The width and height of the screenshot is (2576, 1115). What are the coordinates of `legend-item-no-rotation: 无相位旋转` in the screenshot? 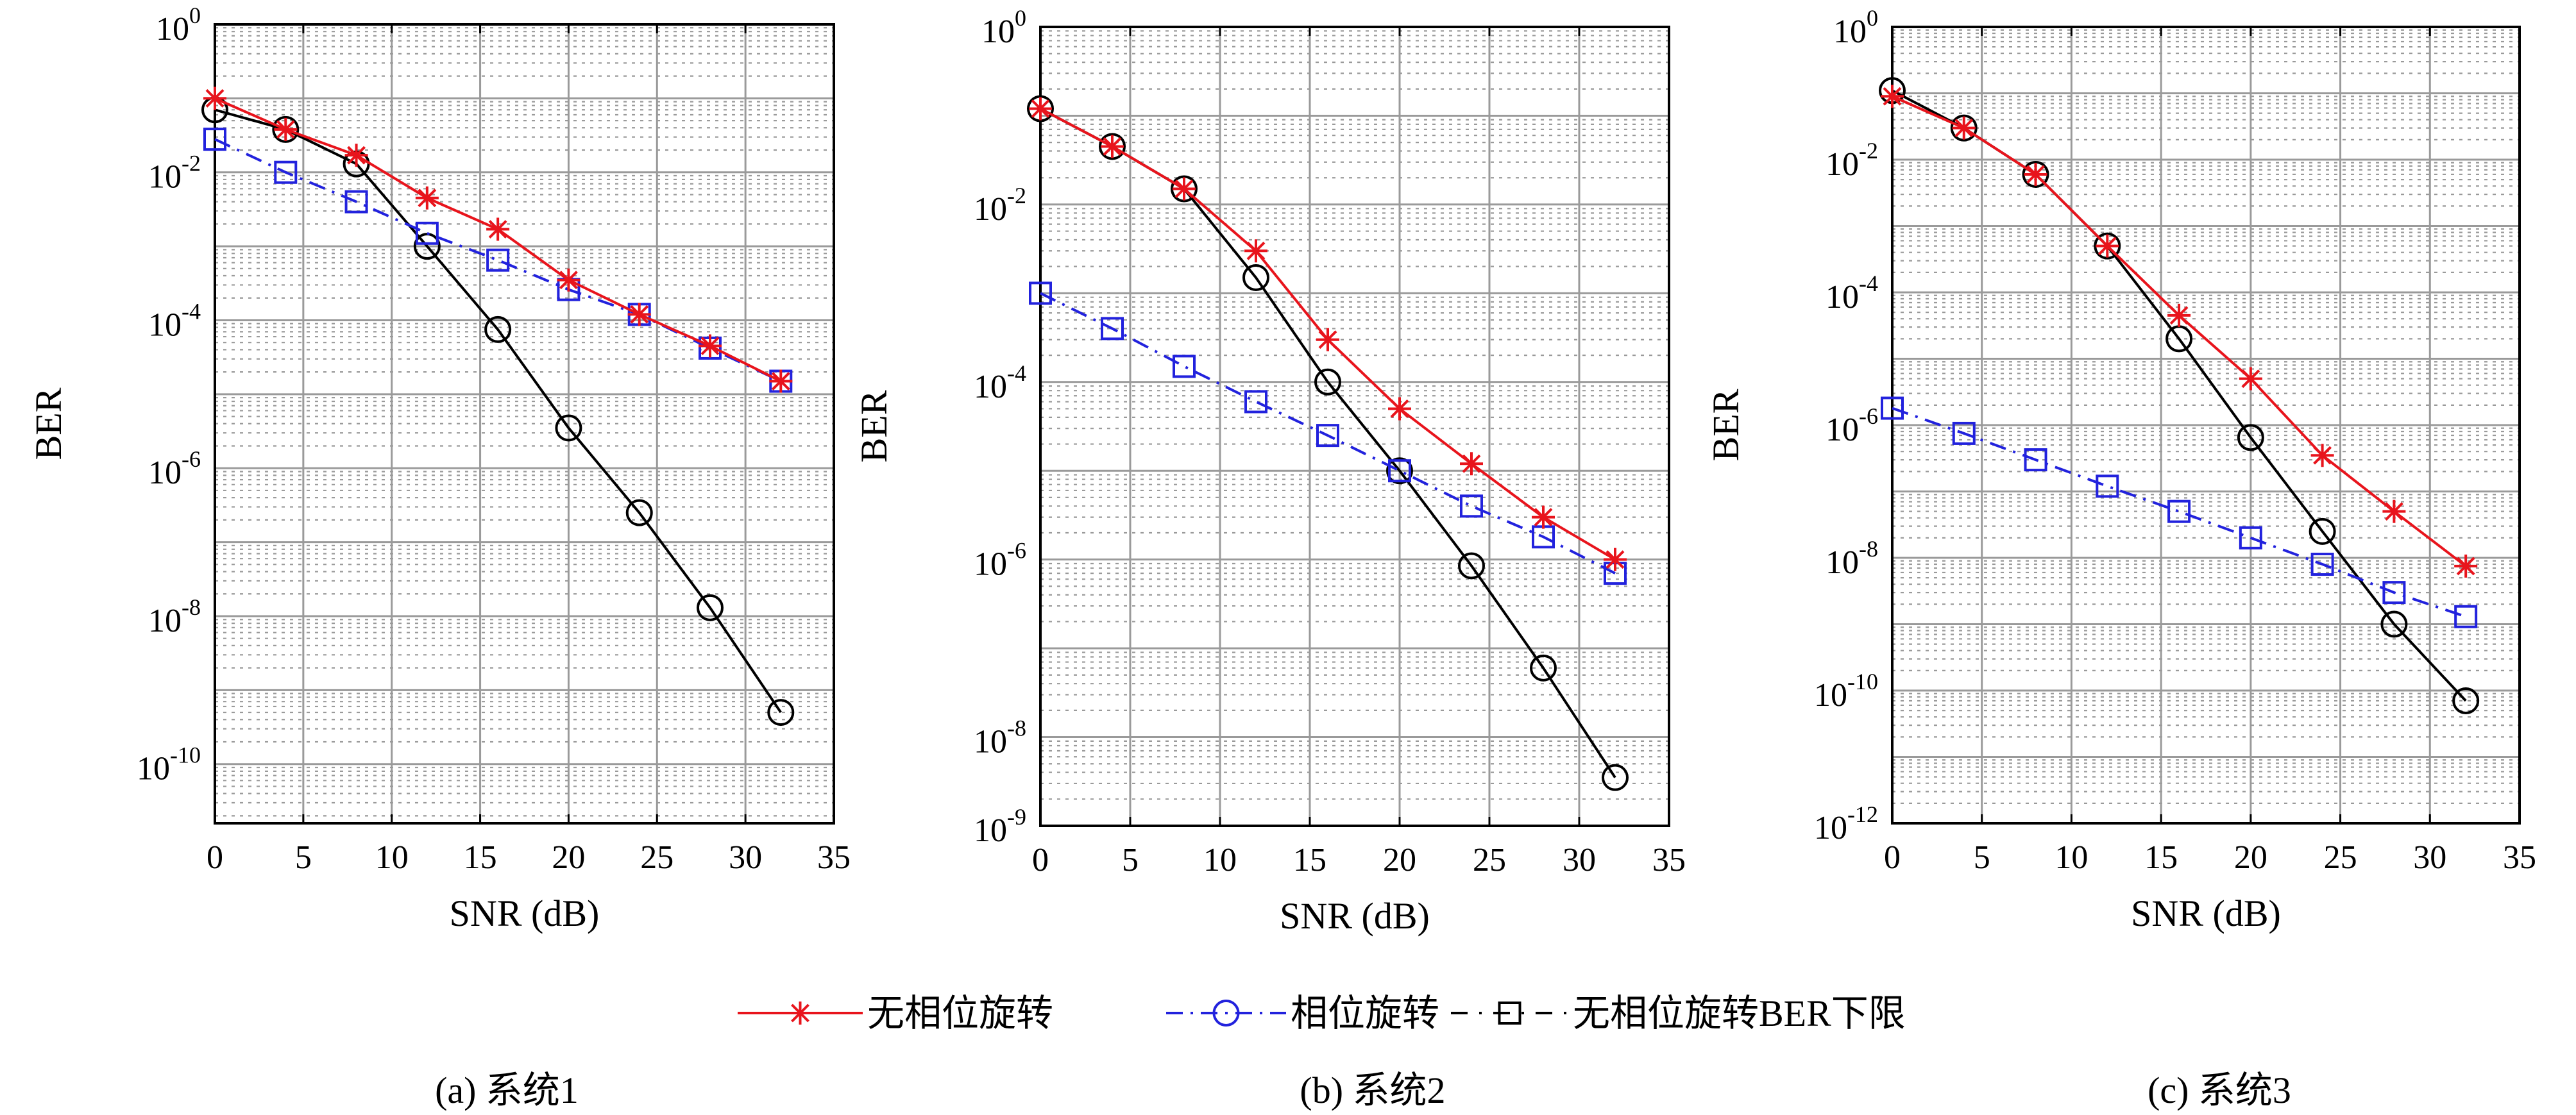 It's located at (895, 1013).